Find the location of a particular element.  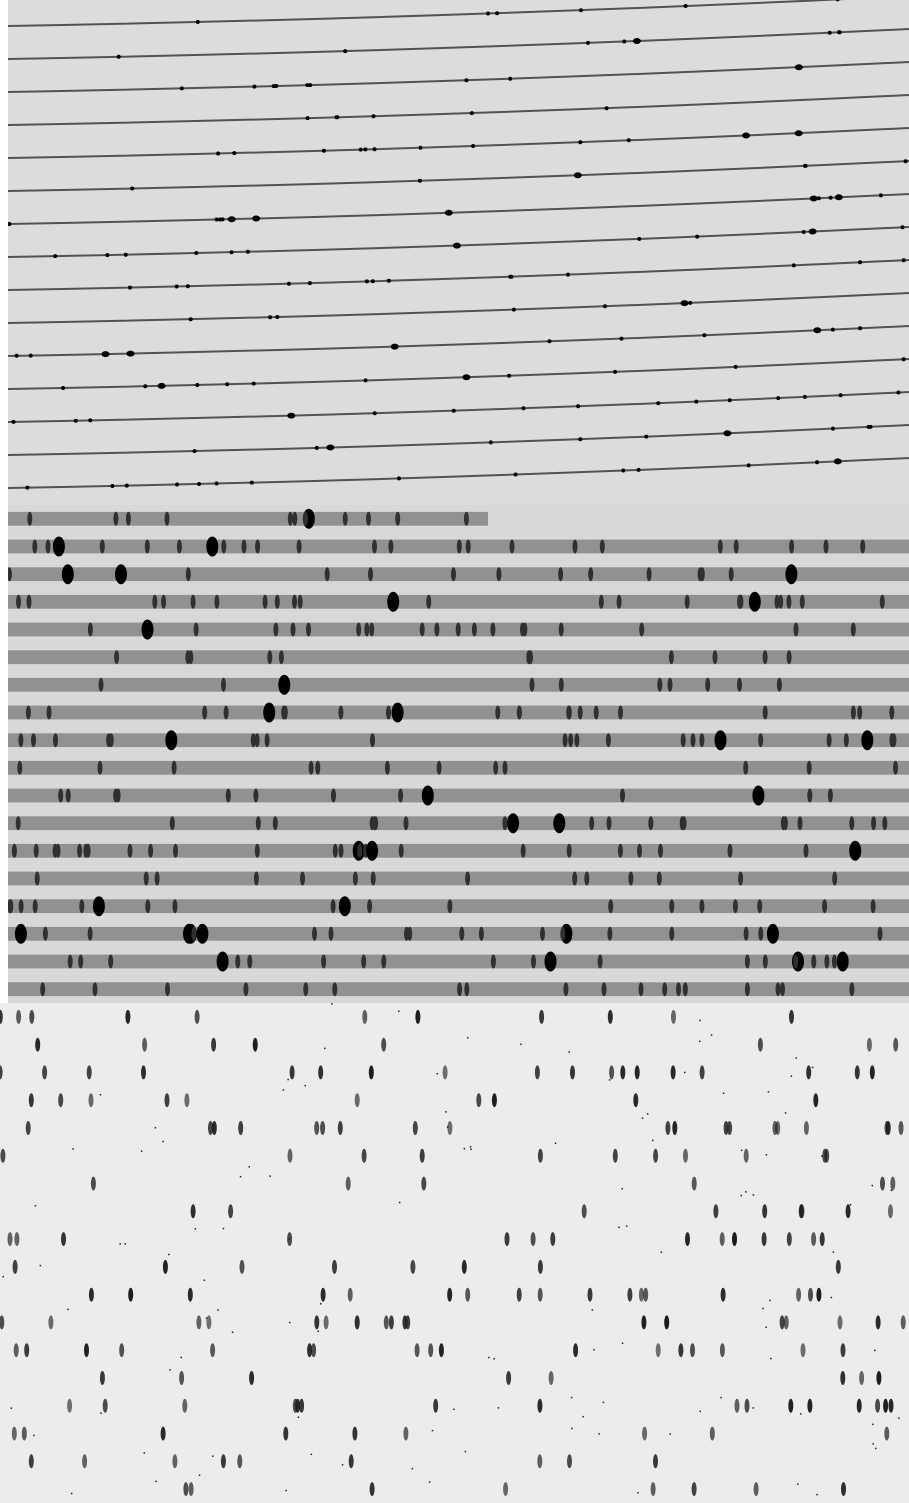

order-band is located at coordinates (458, 574).